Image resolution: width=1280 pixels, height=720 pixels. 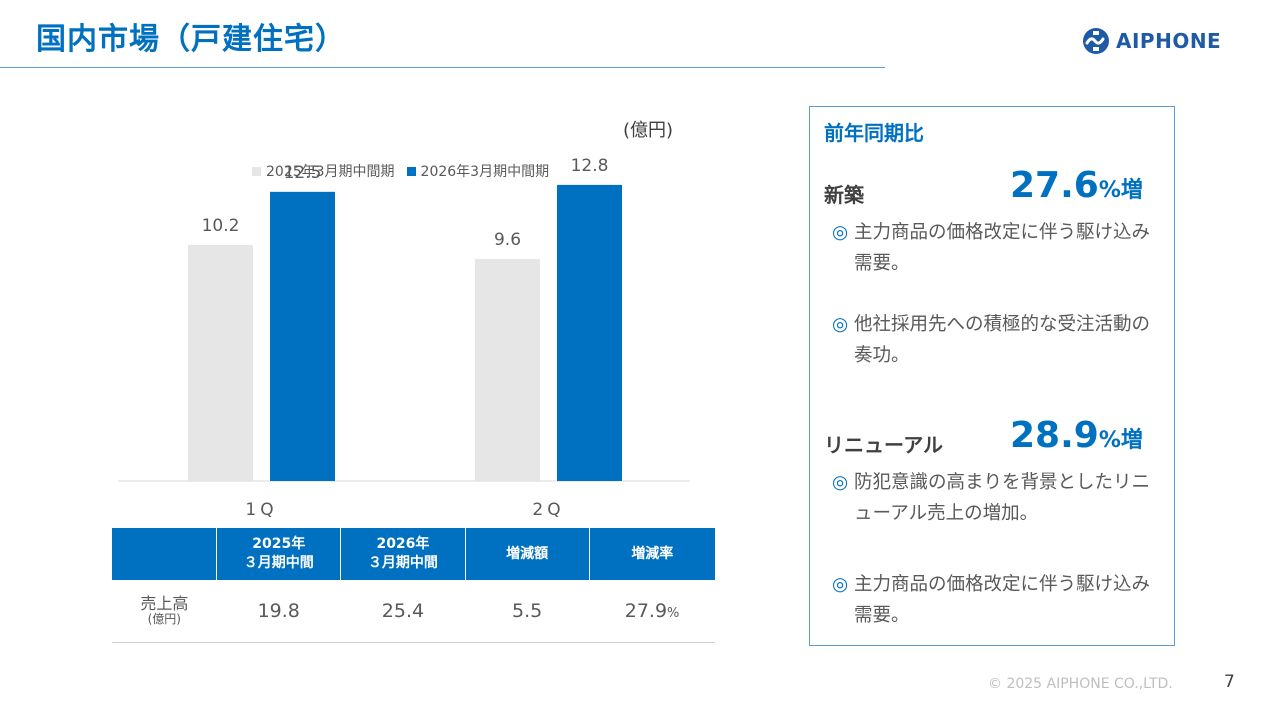 I want to click on cell-rate: 27.9%, so click(x=652, y=611).